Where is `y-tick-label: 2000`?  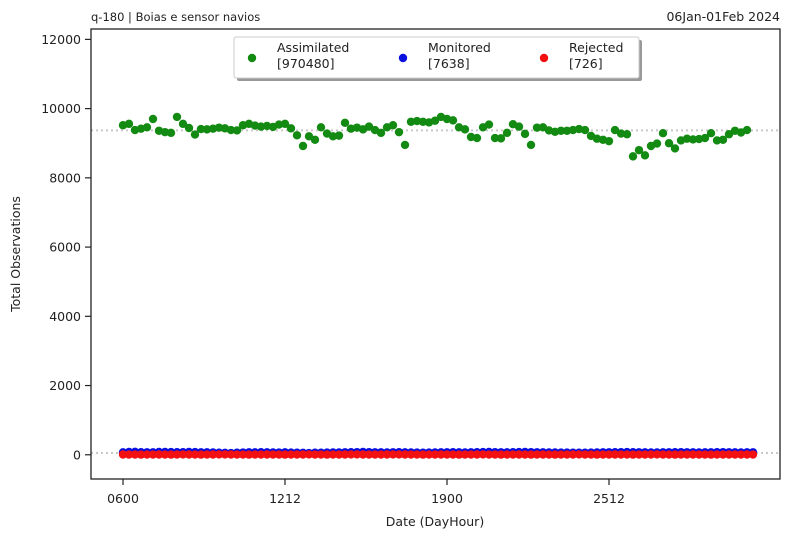 y-tick-label: 2000 is located at coordinates (65, 385).